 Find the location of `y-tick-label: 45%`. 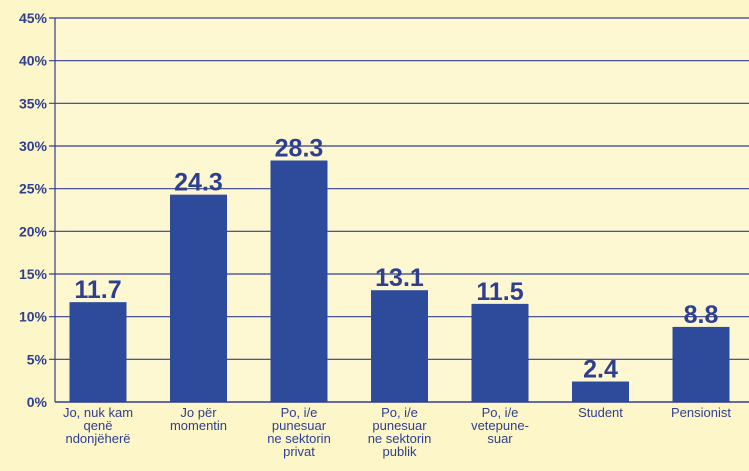

y-tick-label: 45% is located at coordinates (33, 18).